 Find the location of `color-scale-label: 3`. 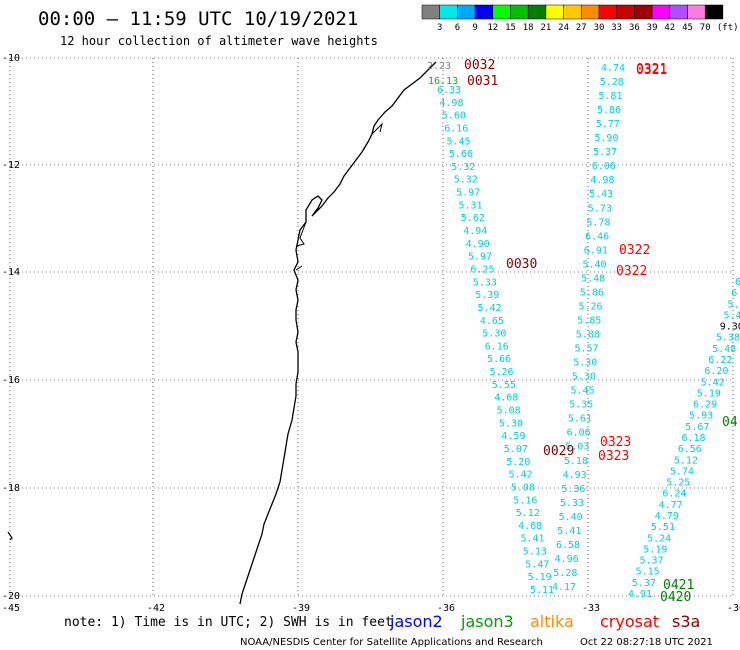

color-scale-label: 3 is located at coordinates (439, 28).